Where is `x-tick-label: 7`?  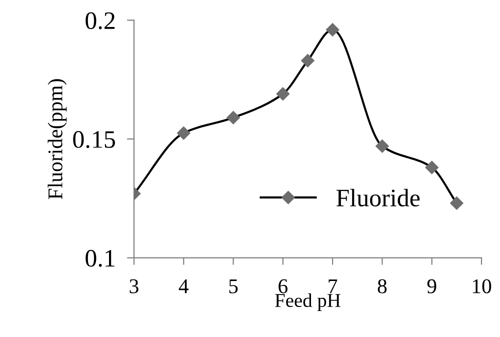 x-tick-label: 7 is located at coordinates (333, 286).